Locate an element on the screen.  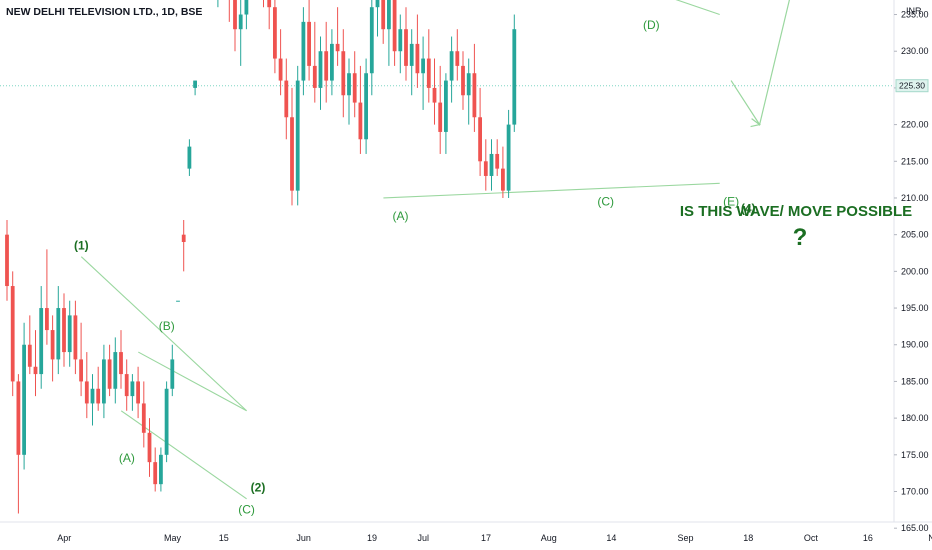
wave-label: (1) is located at coordinates (81, 245).